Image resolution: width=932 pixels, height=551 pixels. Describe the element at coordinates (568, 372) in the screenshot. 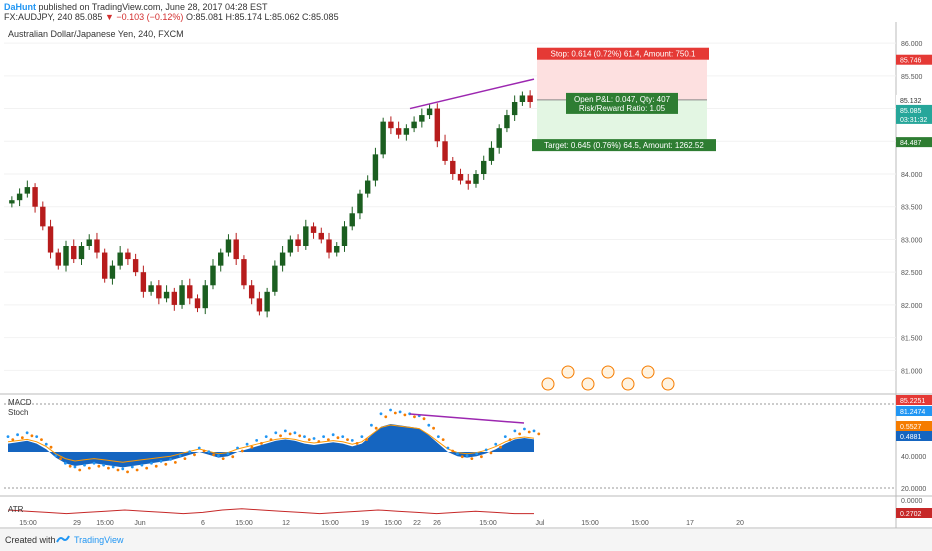

I see `event-flag-icon` at that location.